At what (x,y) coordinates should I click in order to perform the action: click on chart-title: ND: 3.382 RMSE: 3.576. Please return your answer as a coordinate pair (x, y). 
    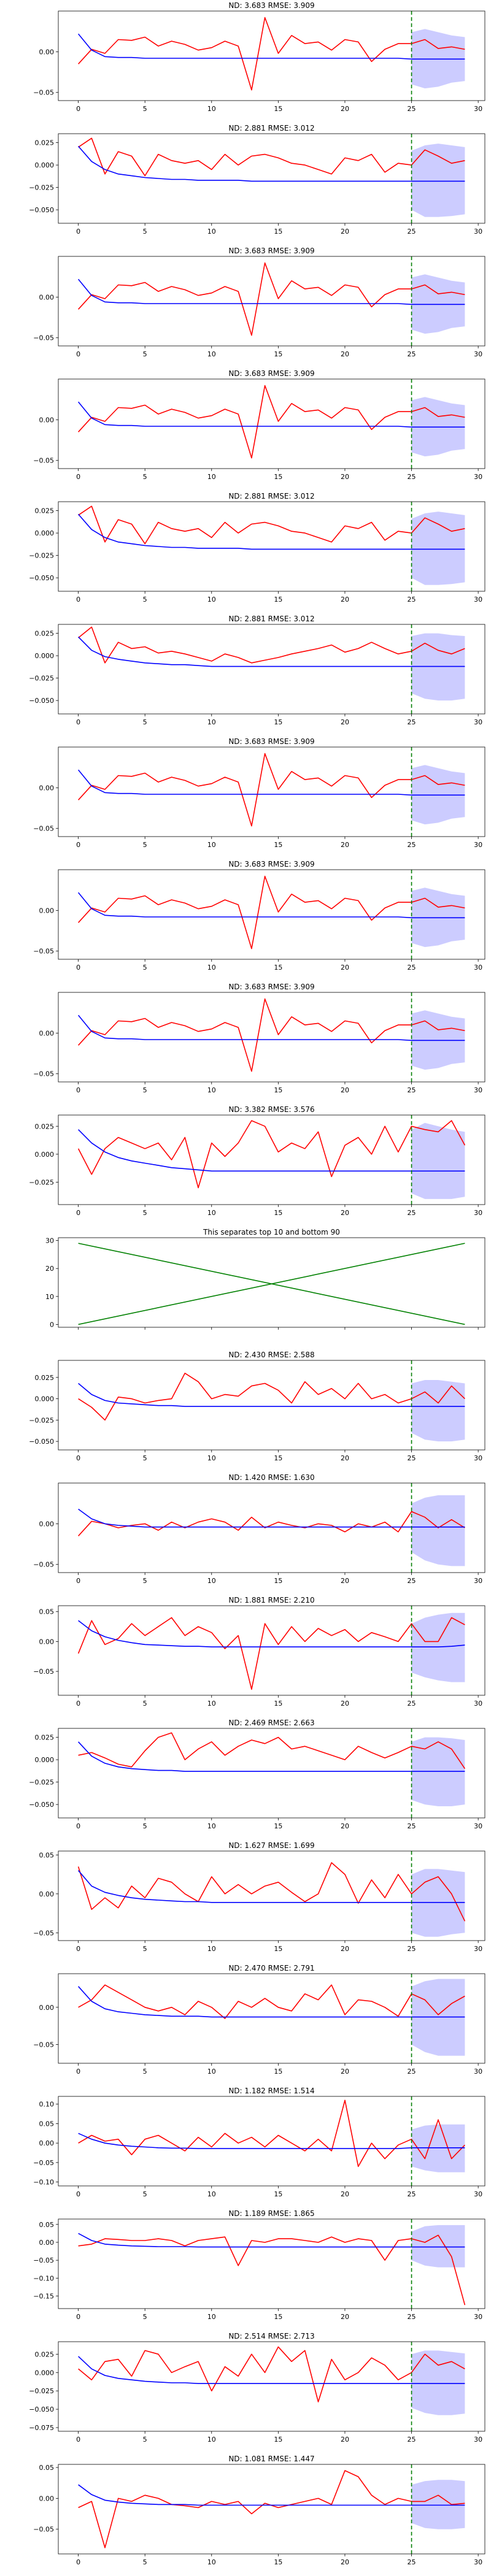
    Looking at the image, I should click on (271, 1109).